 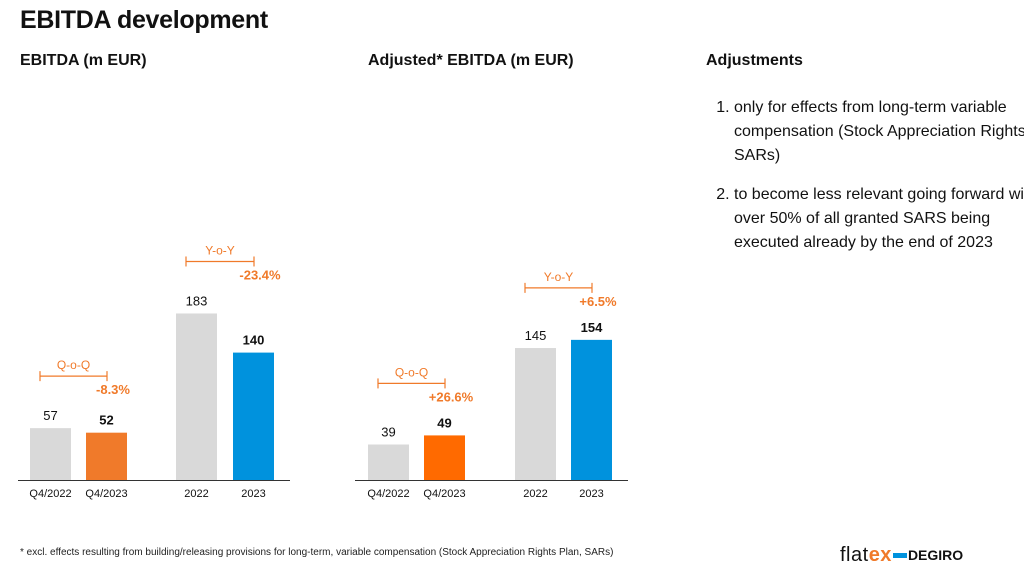 I want to click on bar-value-label: 154, so click(x=592, y=327).